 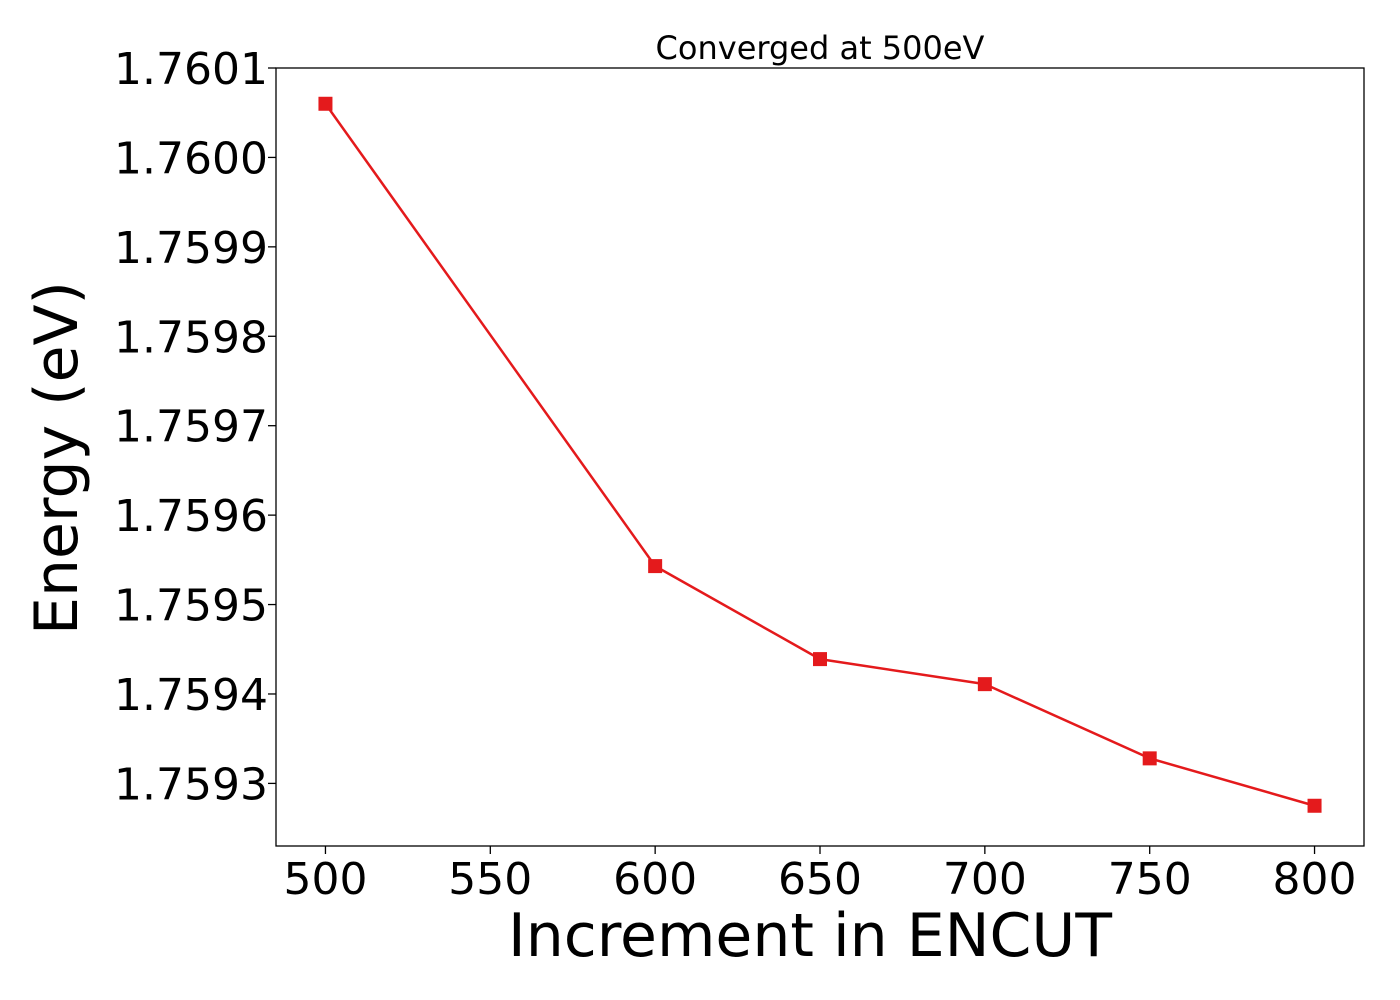 I want to click on x-tick-label: 500, so click(x=325, y=879).